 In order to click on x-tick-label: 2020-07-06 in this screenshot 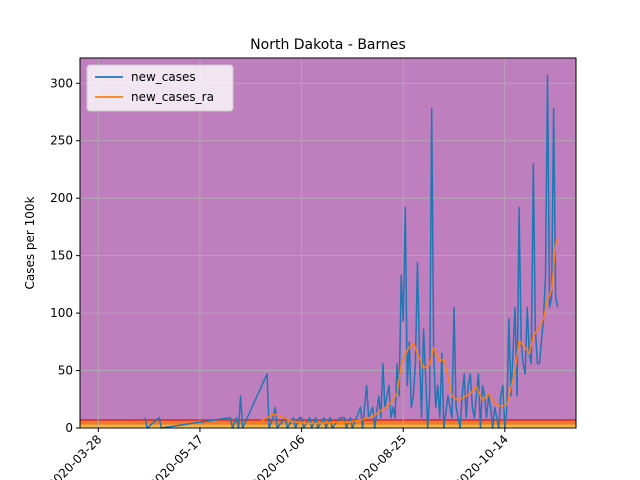, I will do `click(277, 456)`.